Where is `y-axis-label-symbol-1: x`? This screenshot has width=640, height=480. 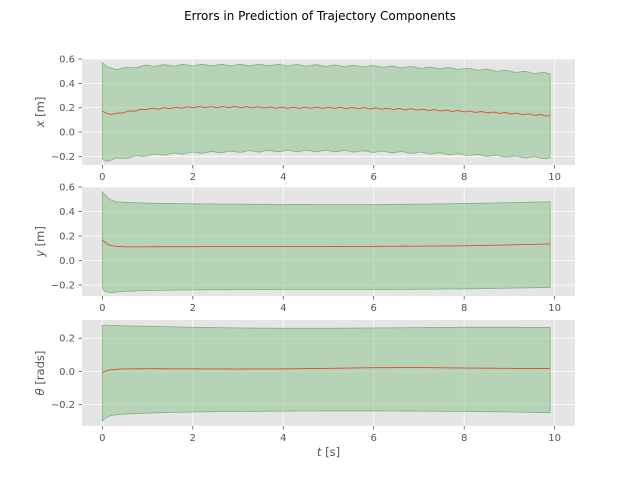 y-axis-label-symbol-1: x is located at coordinates (40, 124).